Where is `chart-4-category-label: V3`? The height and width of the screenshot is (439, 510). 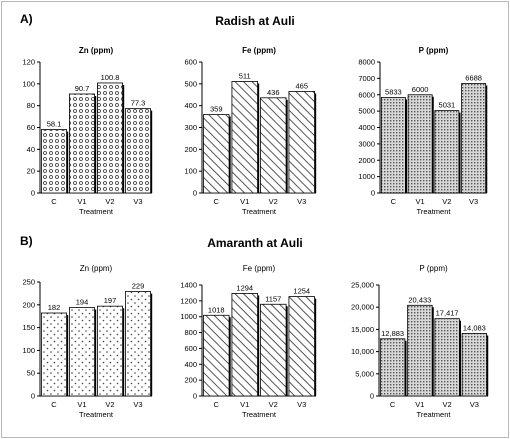 chart-4-category-label: V3 is located at coordinates (301, 404).